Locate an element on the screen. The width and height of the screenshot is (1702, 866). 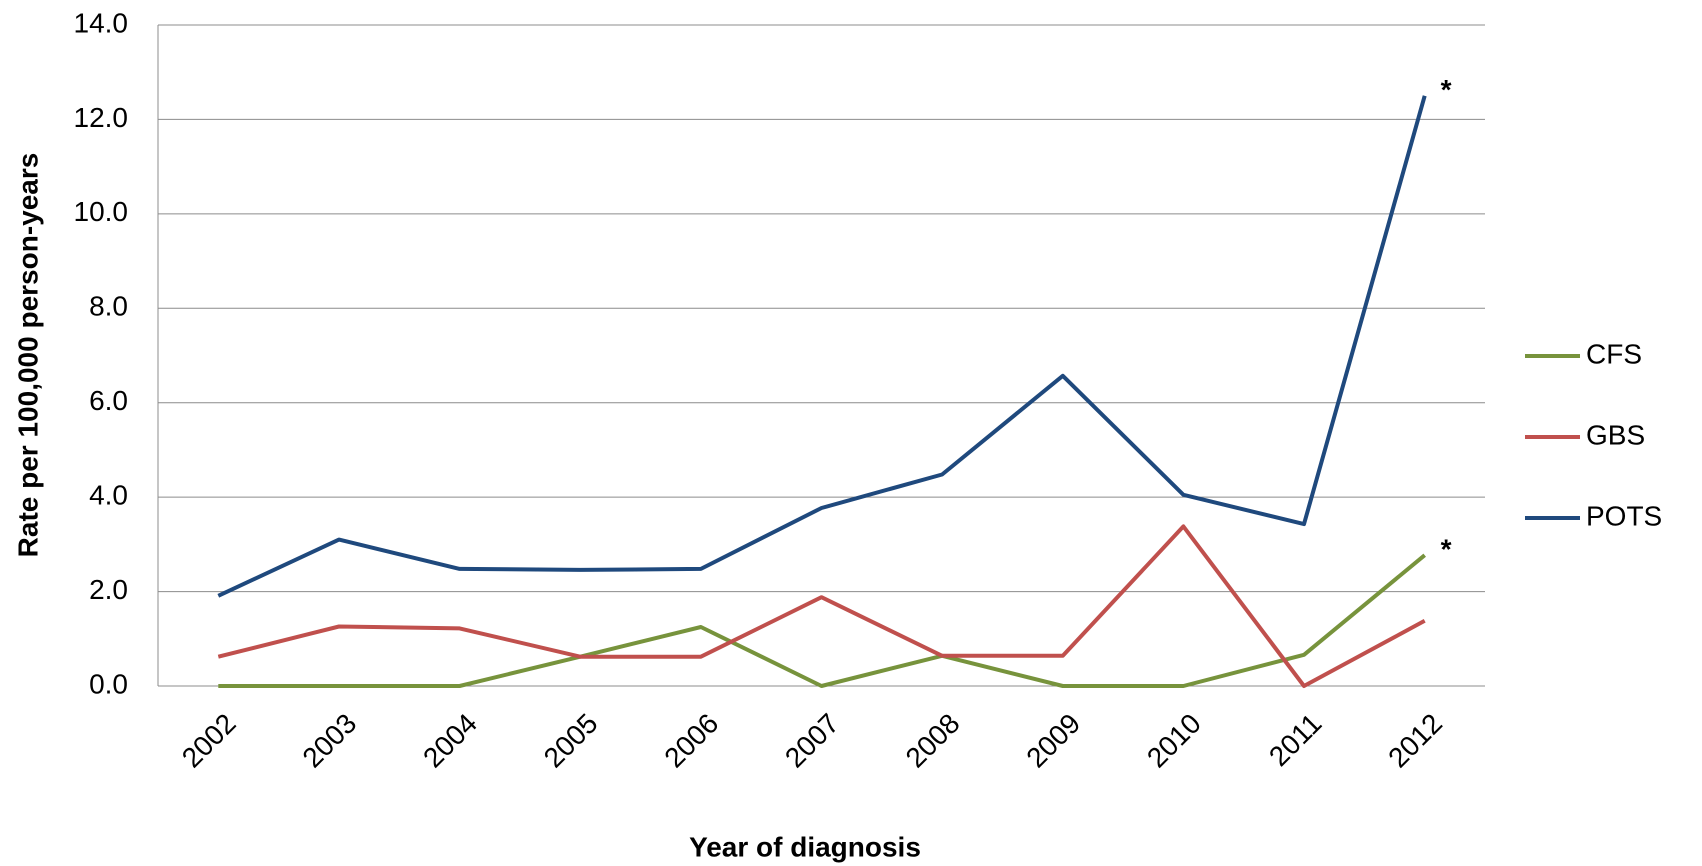
y-tick-label: 8.0 is located at coordinates (108, 306).